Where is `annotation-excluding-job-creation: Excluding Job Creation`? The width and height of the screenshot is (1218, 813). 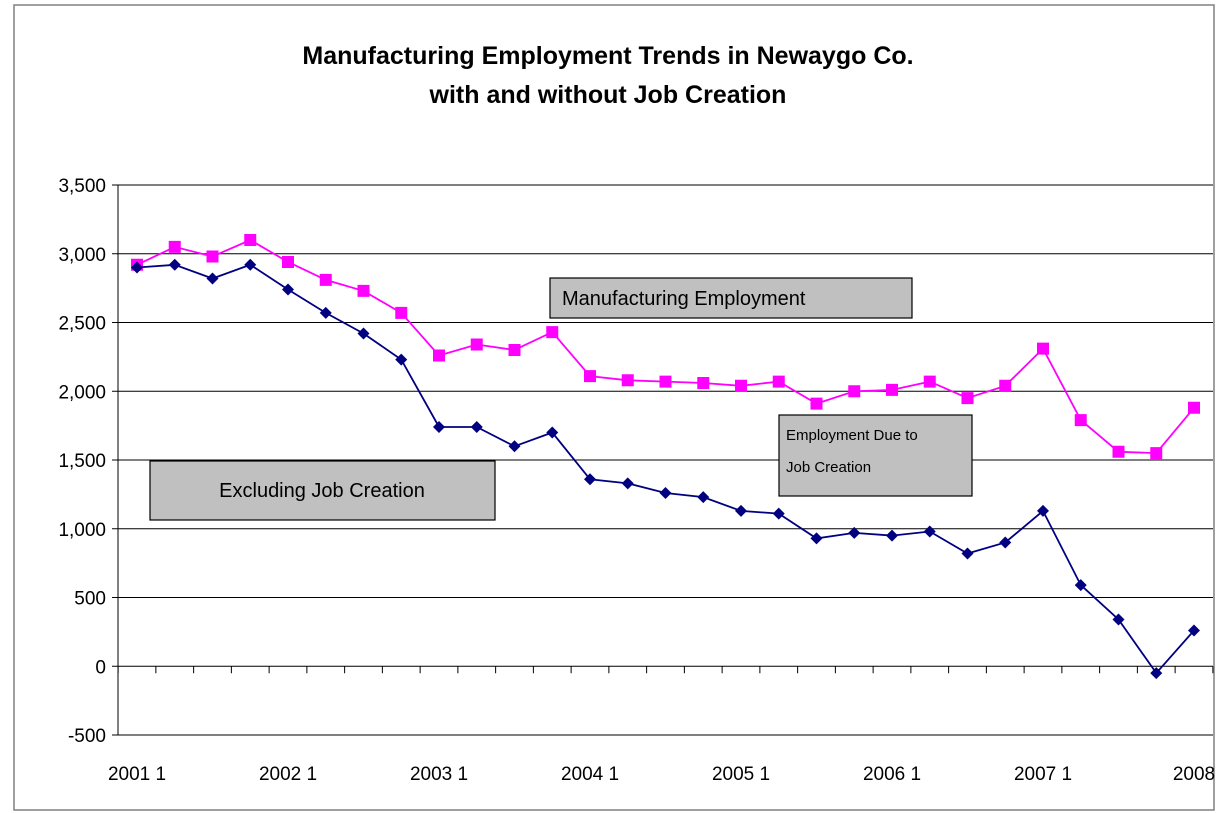 annotation-excluding-job-creation: Excluding Job Creation is located at coordinates (322, 490).